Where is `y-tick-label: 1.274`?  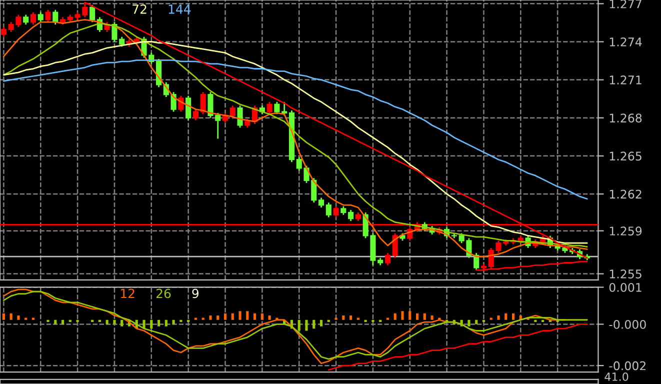
y-tick-label: 1.274 is located at coordinates (626, 41).